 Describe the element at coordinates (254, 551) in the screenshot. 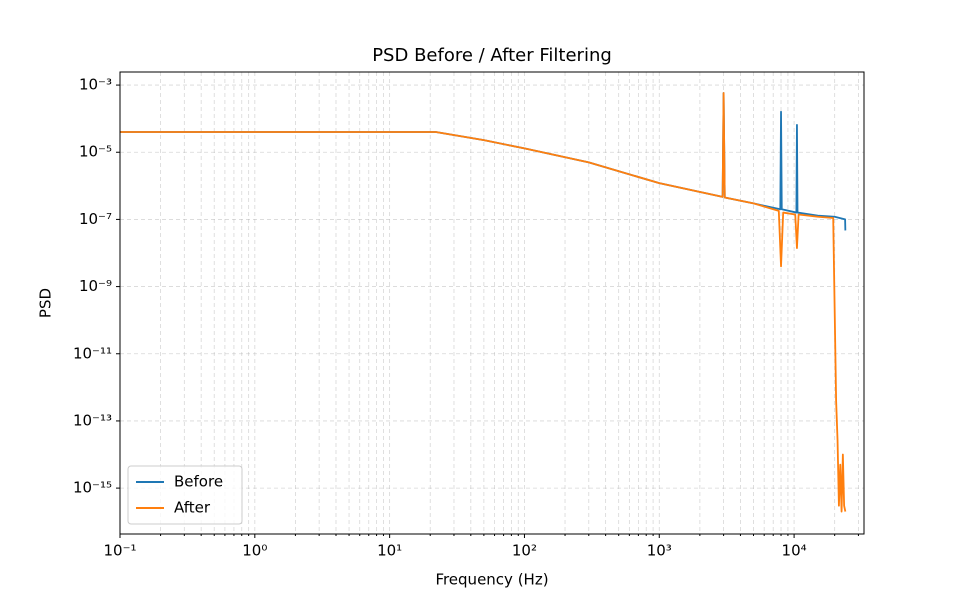

I see `x-tick-label: 10⁰` at that location.